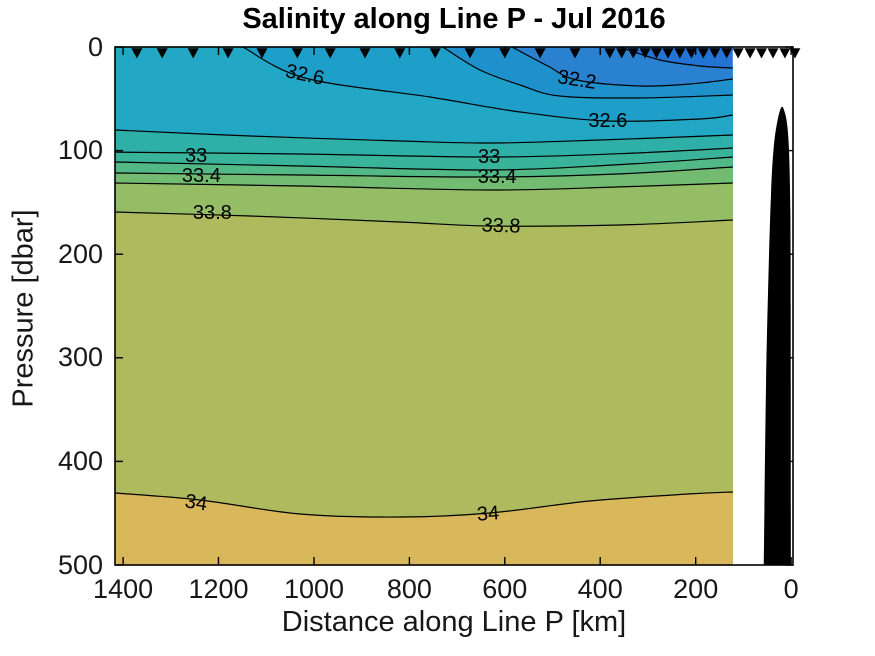  What do you see at coordinates (80, 357) in the screenshot?
I see `y-tick-label: 300` at bounding box center [80, 357].